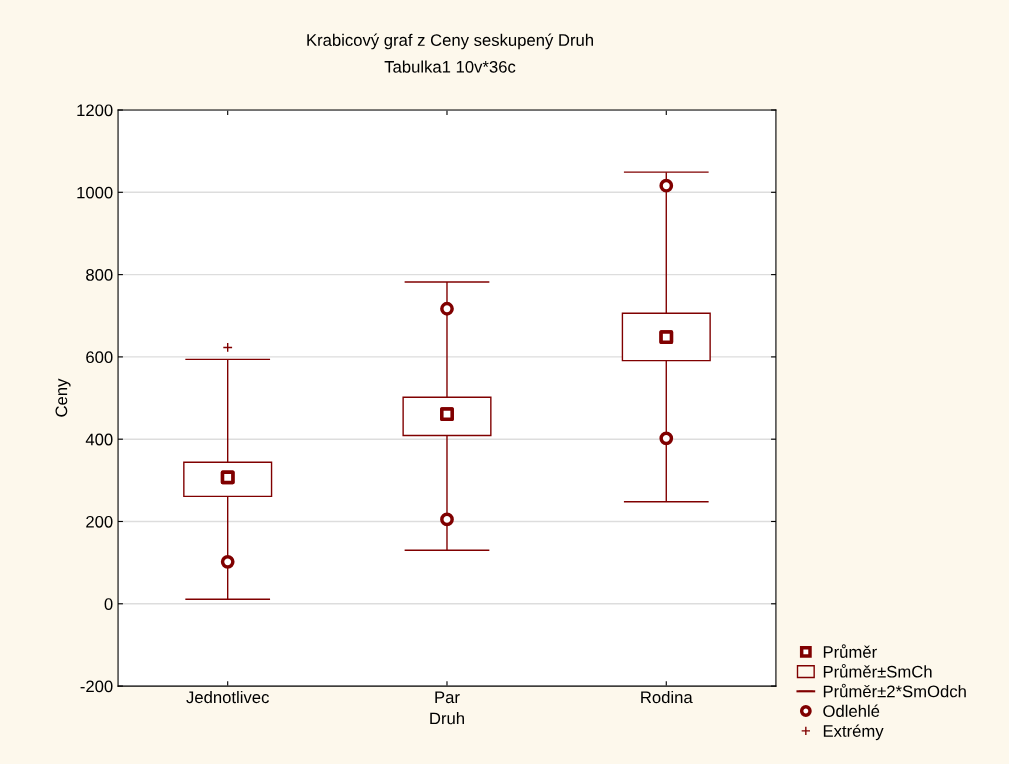 This screenshot has width=1009, height=764. What do you see at coordinates (447, 697) in the screenshot?
I see `x-tick-label: Par` at bounding box center [447, 697].